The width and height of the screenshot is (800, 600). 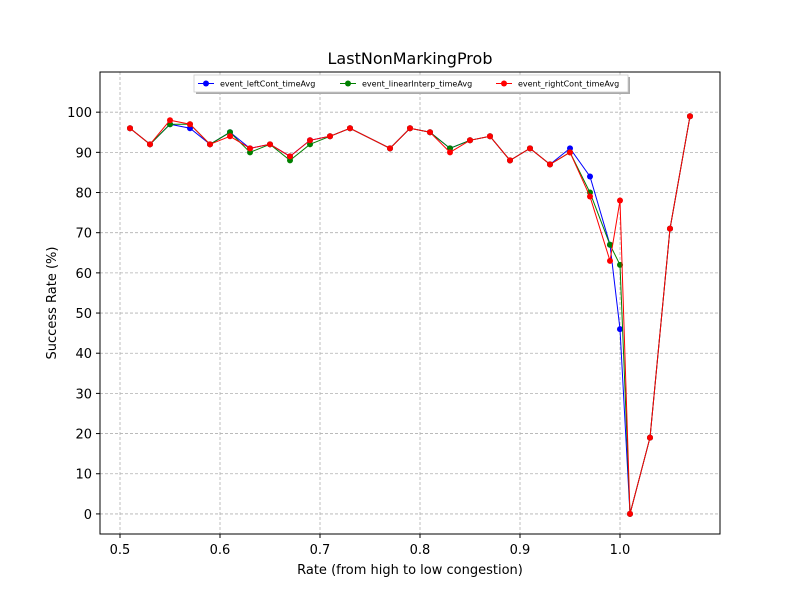 I want to click on y-tick-label: 10, so click(x=83, y=475).